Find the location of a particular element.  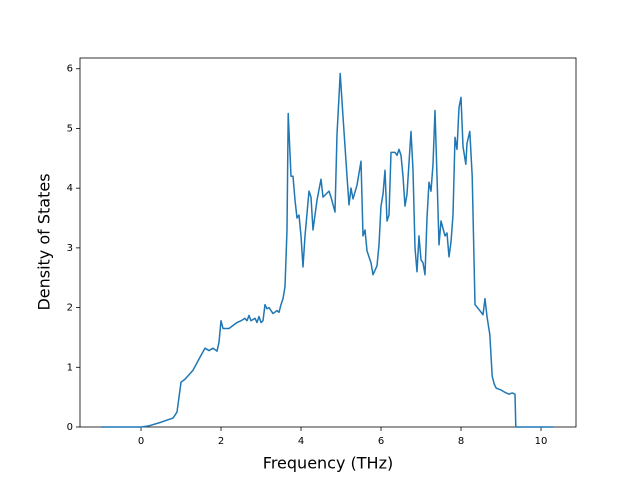

x-tick-label: 8 is located at coordinates (461, 441).